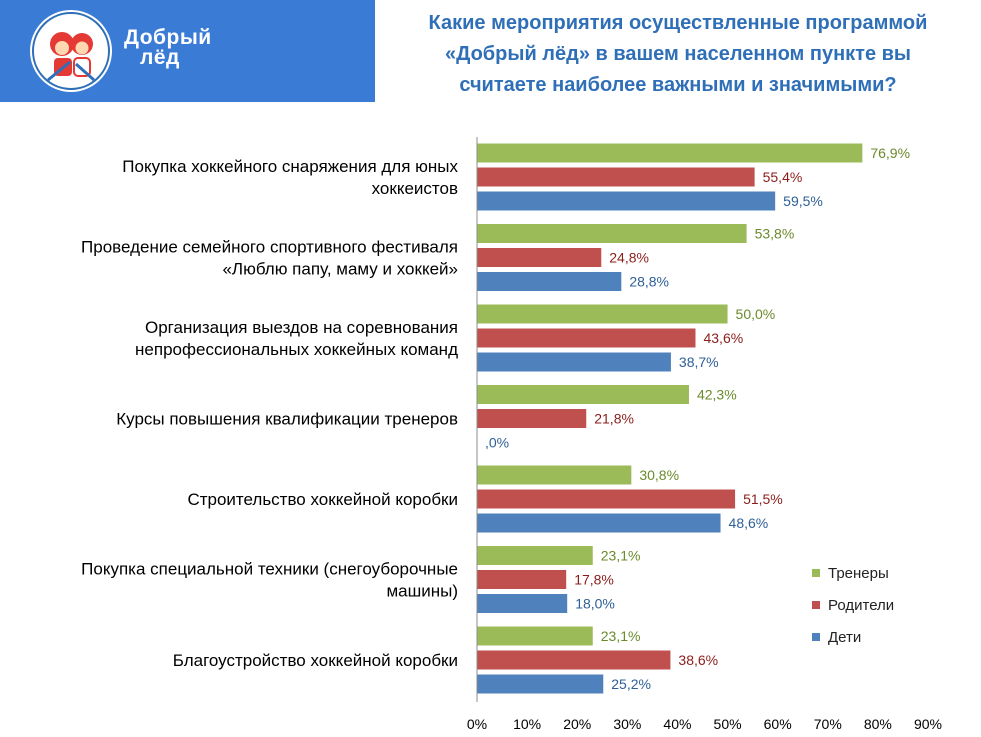 This screenshot has height=737, width=981. I want to click on logo-word-2: лёд, so click(160, 57).